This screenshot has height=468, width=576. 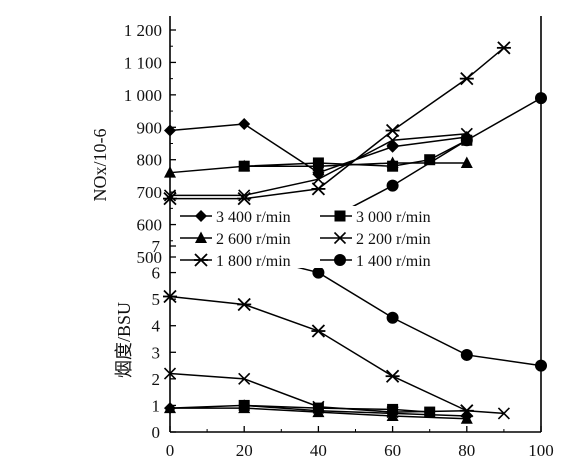 I want to click on bottom-y-tick-label: 4, so click(x=156, y=326).